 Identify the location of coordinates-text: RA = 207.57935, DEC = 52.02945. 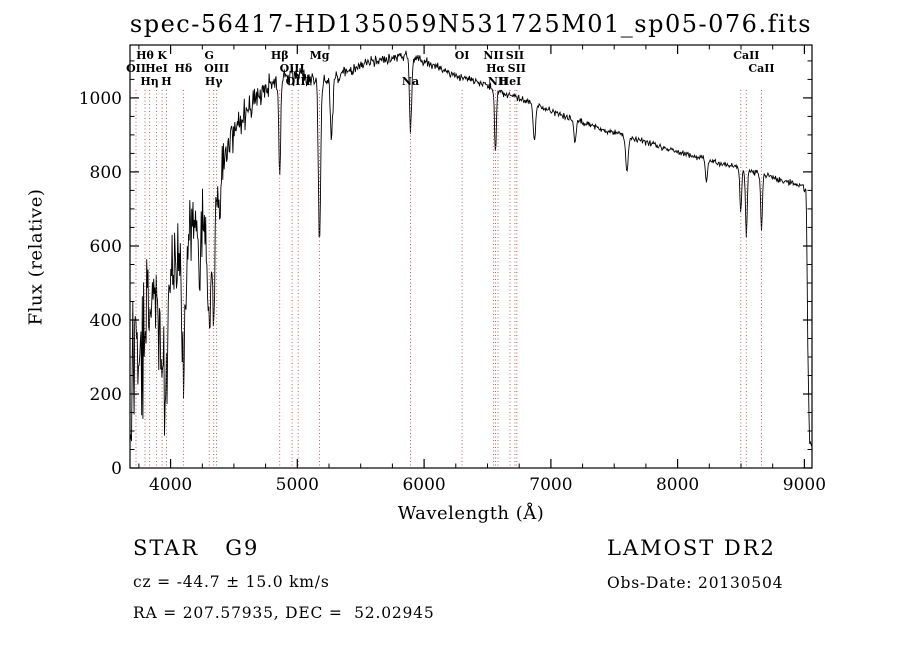
(284, 613).